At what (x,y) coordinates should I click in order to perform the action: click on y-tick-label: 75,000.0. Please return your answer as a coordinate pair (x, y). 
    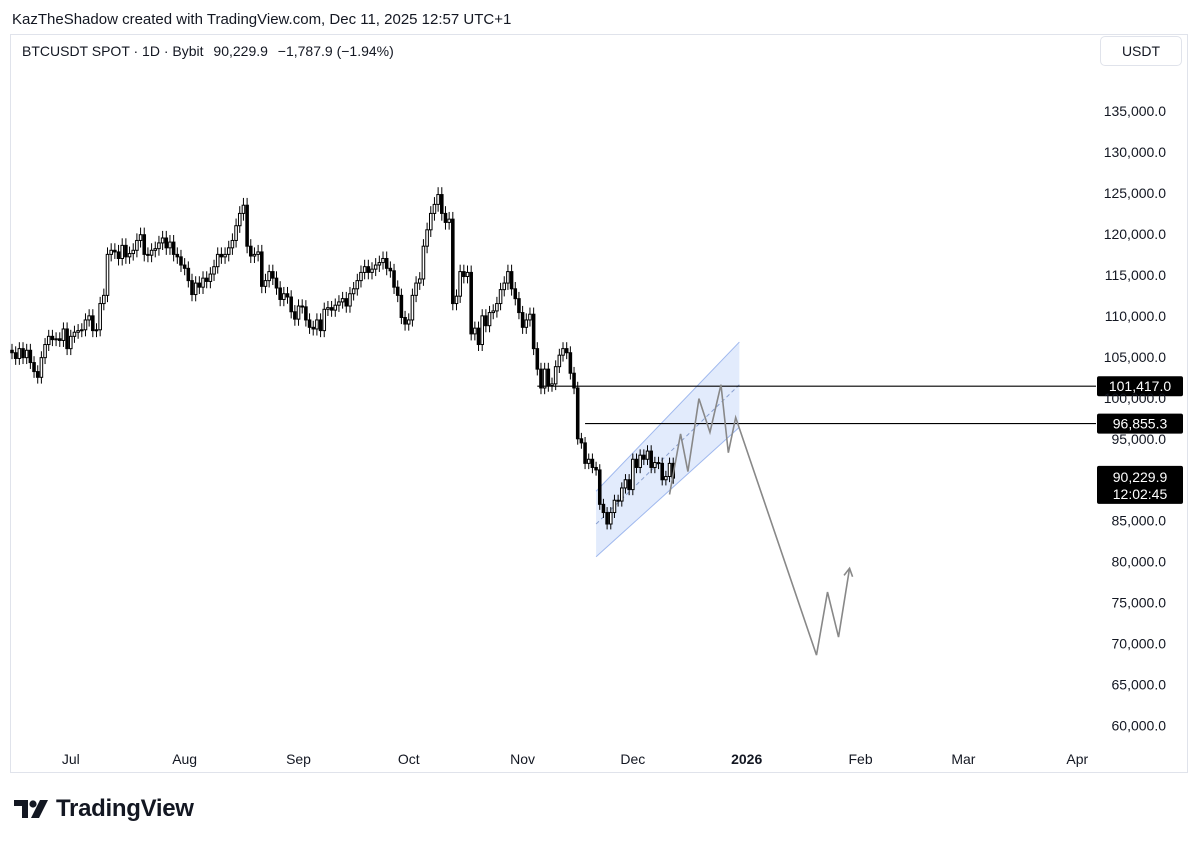
    Looking at the image, I should click on (1139, 603).